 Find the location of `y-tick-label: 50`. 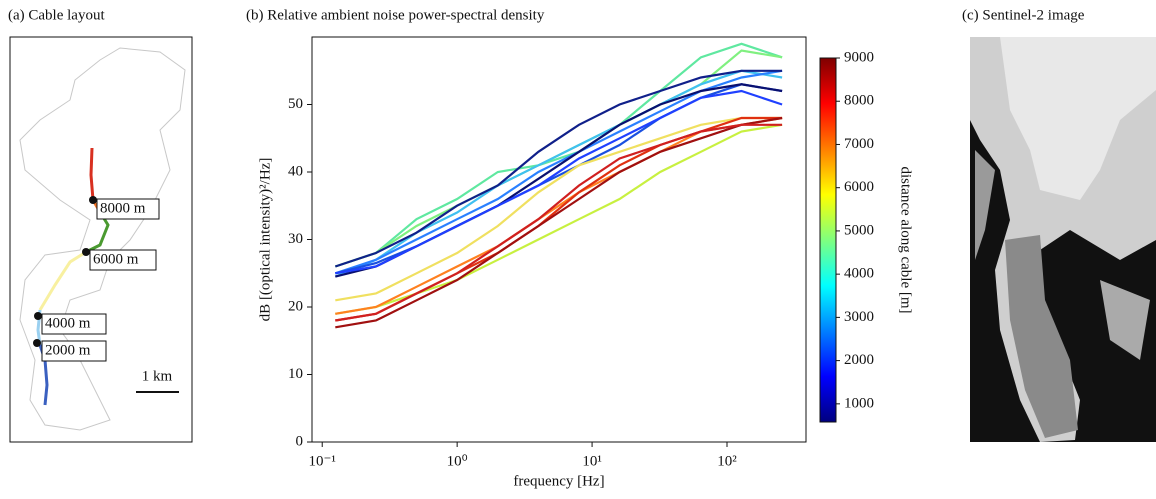

y-tick-label: 50 is located at coordinates (295, 104).